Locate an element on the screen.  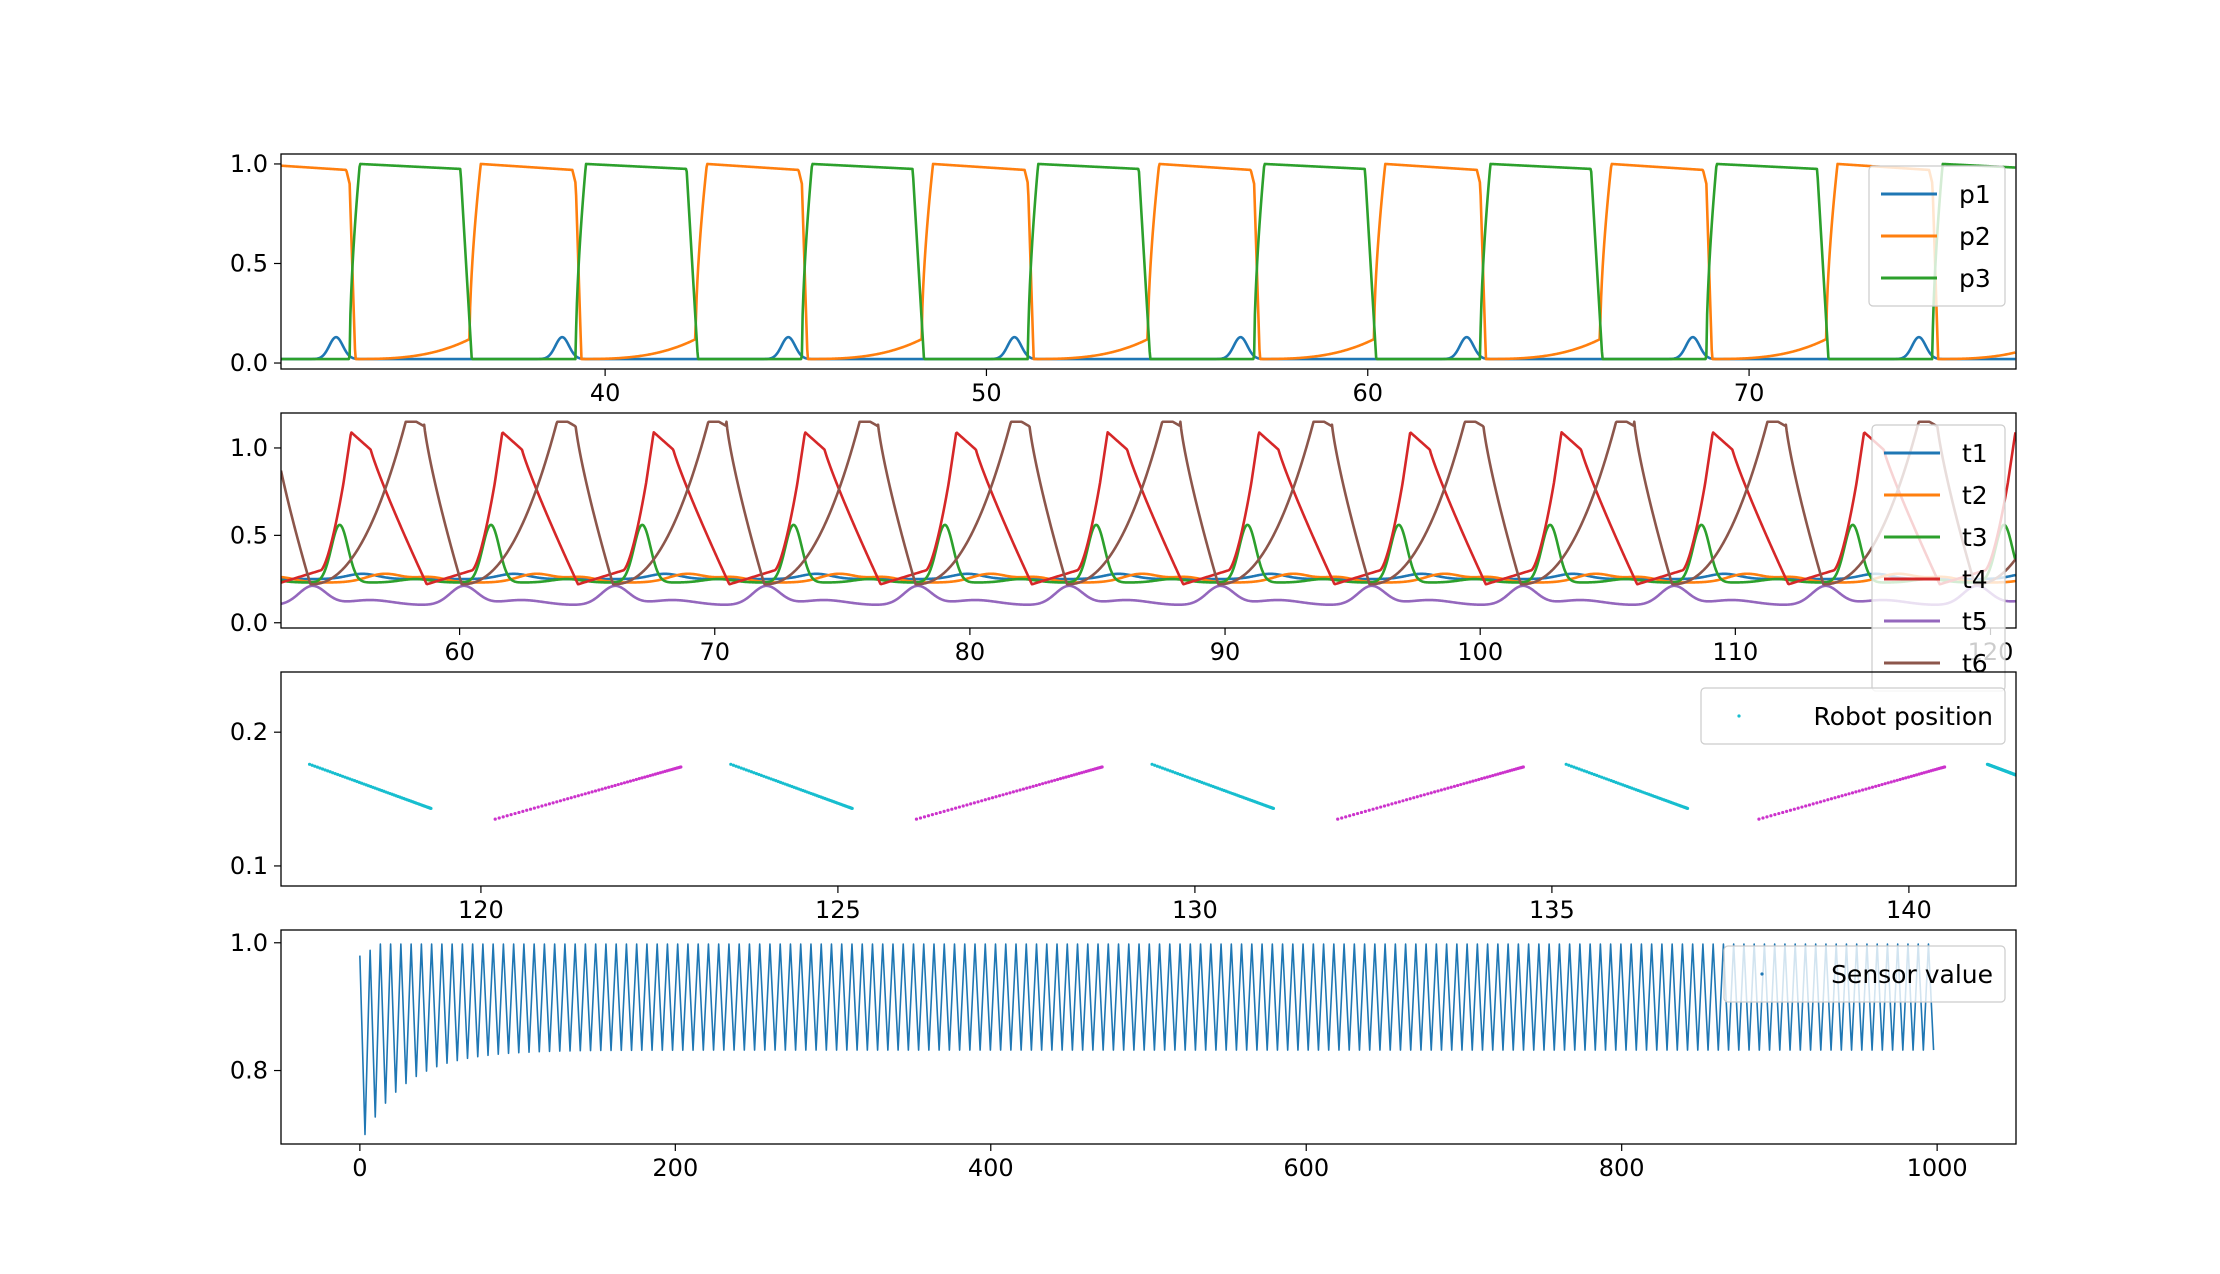
x-tick-label: 40 is located at coordinates (605, 393).